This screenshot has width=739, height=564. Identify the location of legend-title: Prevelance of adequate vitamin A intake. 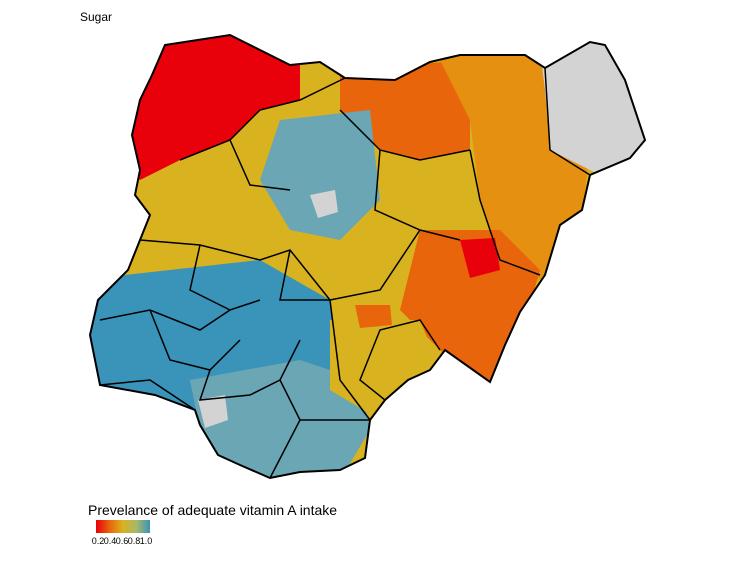
(213, 510).